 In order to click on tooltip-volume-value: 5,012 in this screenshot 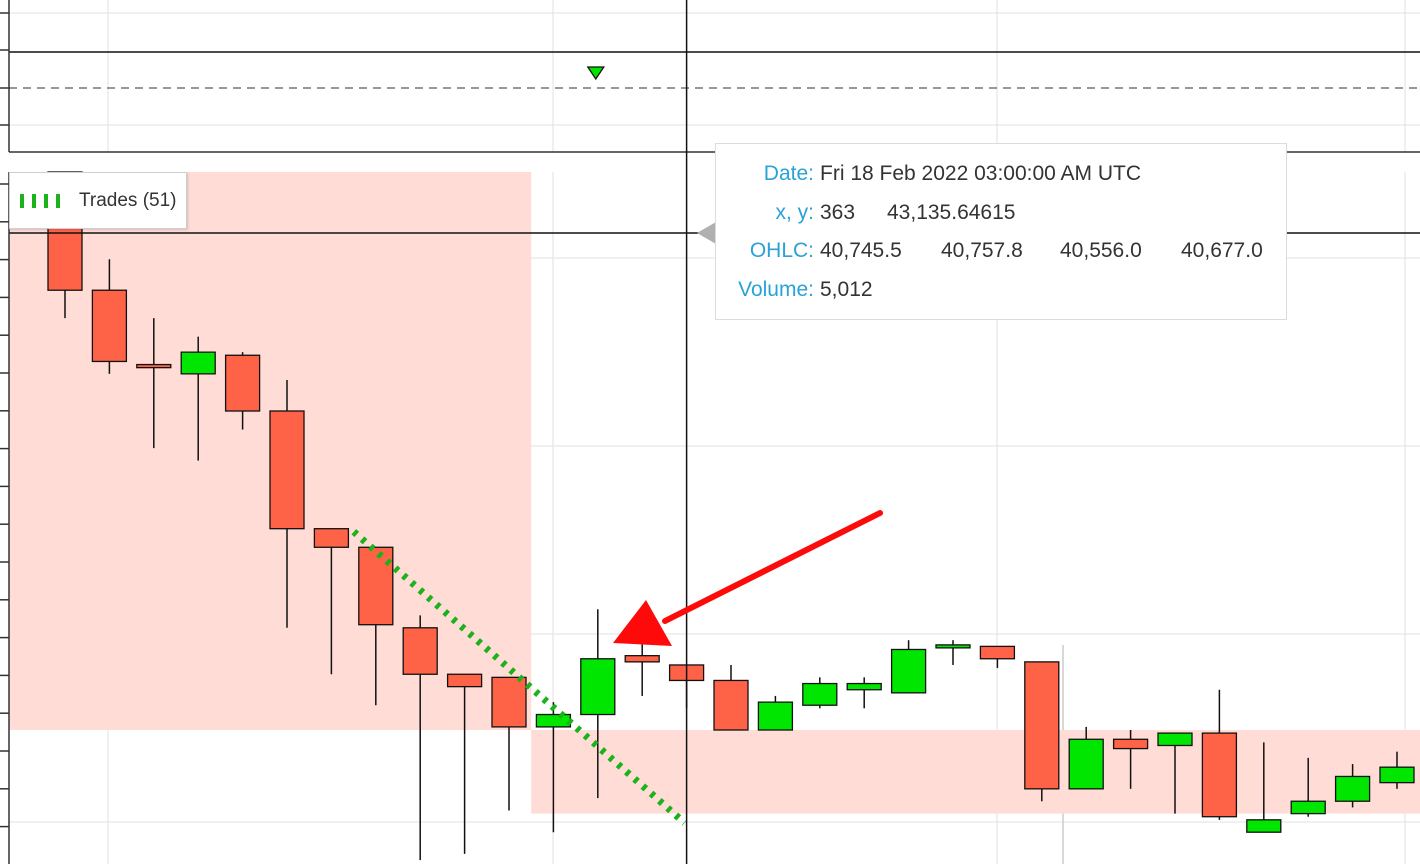, I will do `click(846, 289)`.